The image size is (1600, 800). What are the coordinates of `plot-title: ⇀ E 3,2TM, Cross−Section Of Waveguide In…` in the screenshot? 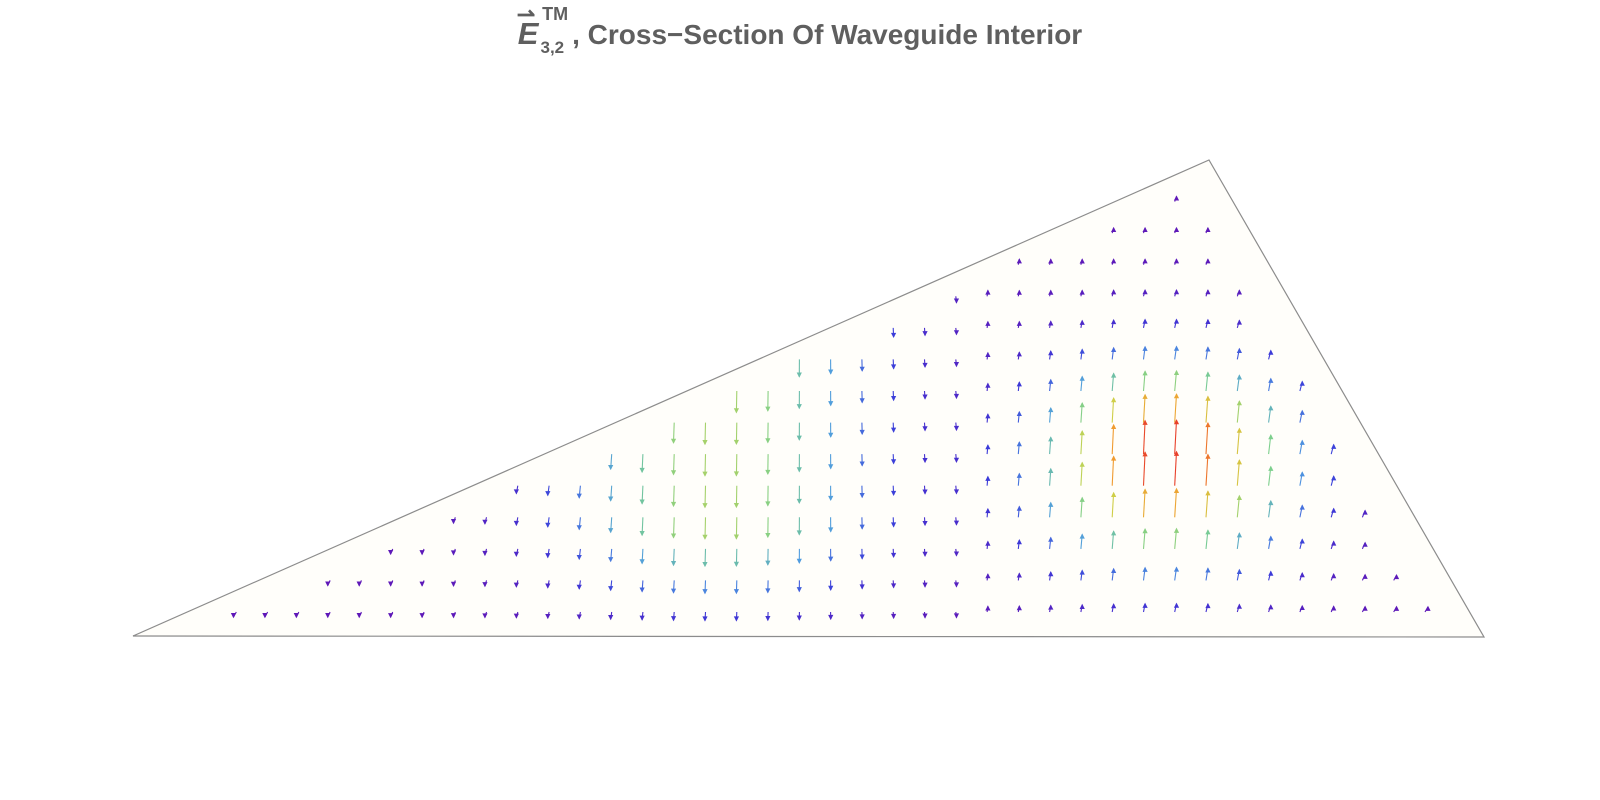 It's located at (800, 30).